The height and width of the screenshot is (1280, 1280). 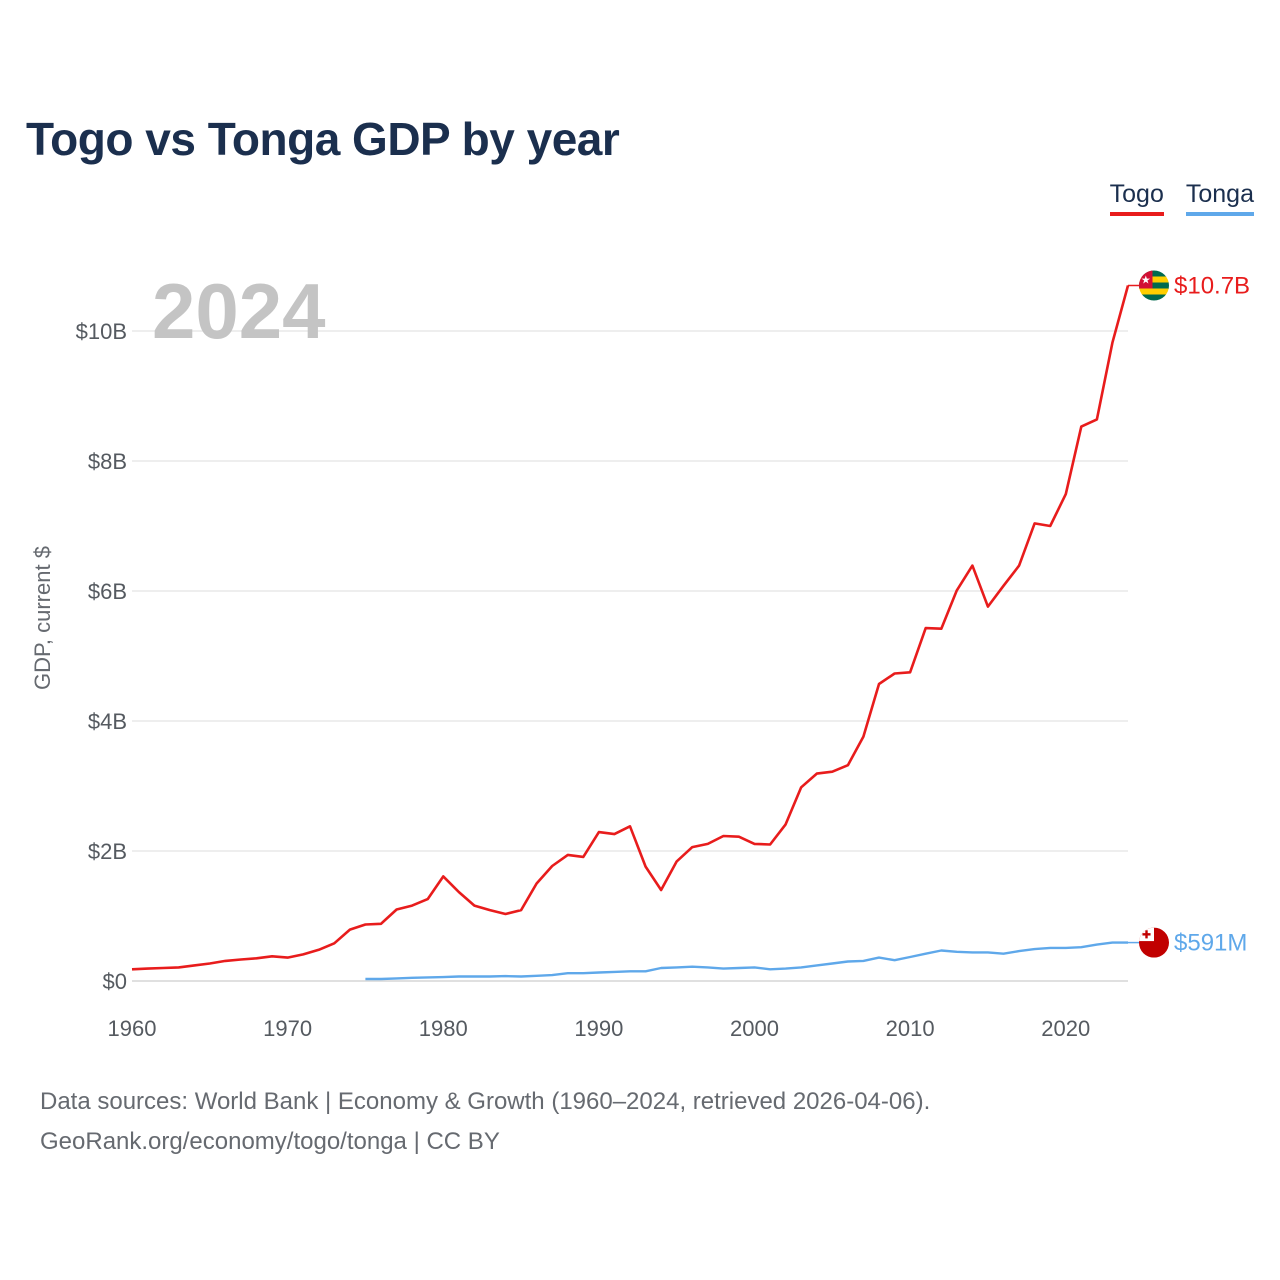 I want to click on flag-body, so click(x=1154, y=942).